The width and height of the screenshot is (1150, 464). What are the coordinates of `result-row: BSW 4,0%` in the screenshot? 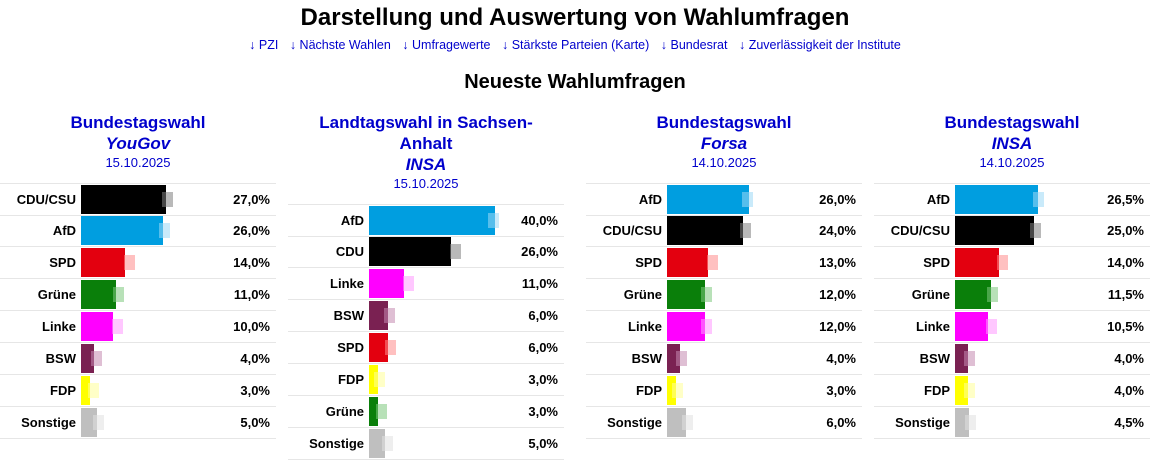 It's located at (724, 359).